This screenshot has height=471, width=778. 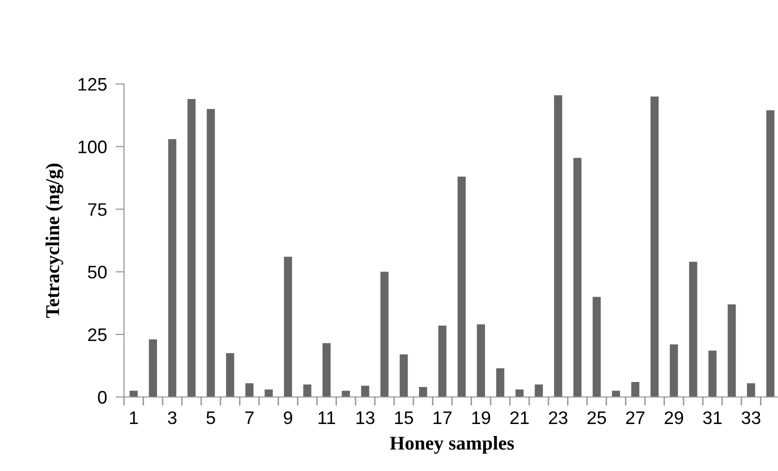 I want to click on x-tick-label: 15, so click(x=404, y=418).